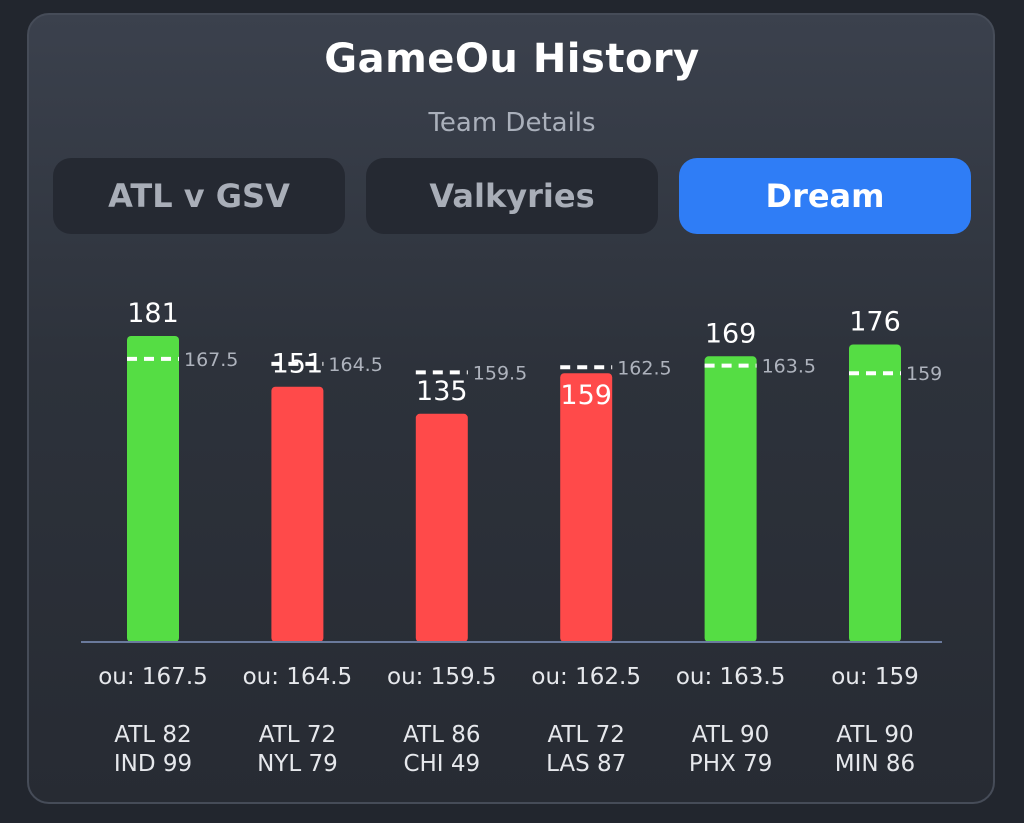 This screenshot has width=1024, height=823. I want to click on opponent-score-label: IND 99, so click(153, 764).